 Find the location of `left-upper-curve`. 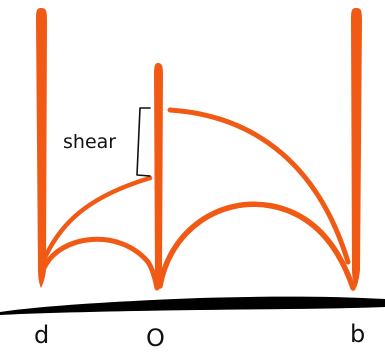

left-upper-curve is located at coordinates (96, 220).